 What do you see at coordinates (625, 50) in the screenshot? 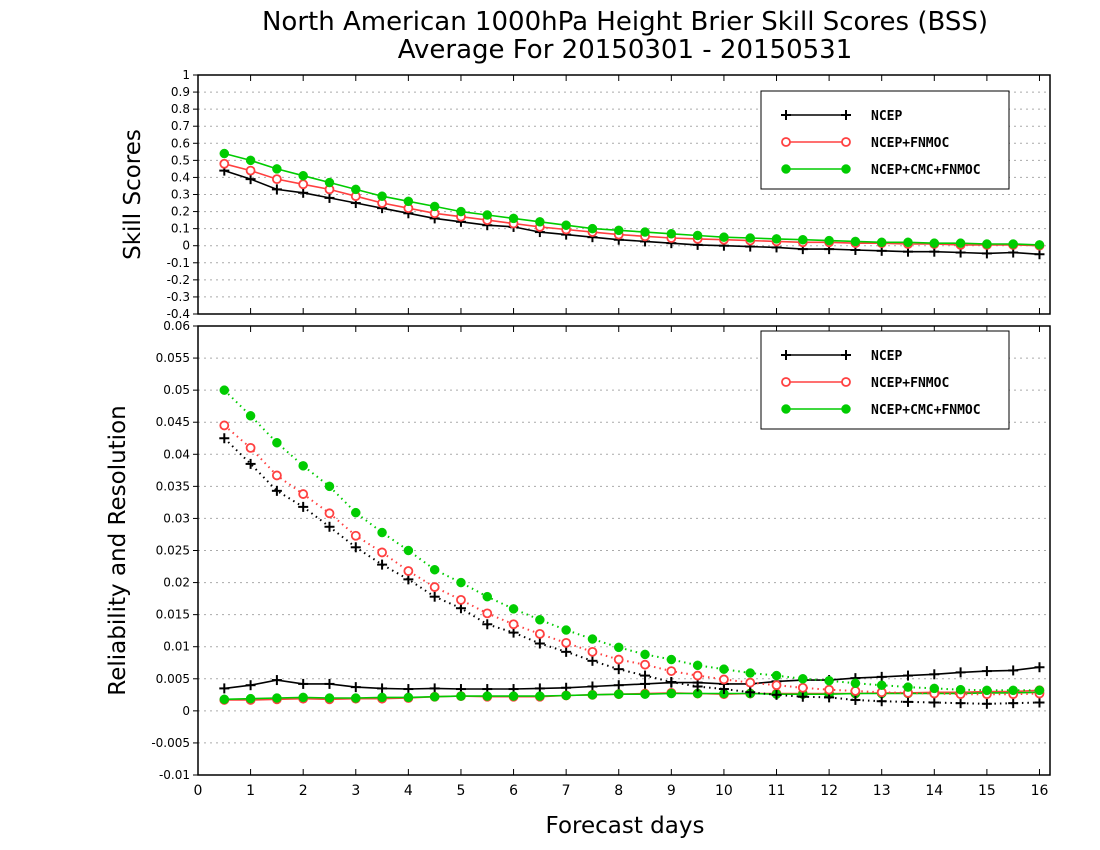
I see `chart-subtitle: Average For 20150301 - 20150531` at bounding box center [625, 50].